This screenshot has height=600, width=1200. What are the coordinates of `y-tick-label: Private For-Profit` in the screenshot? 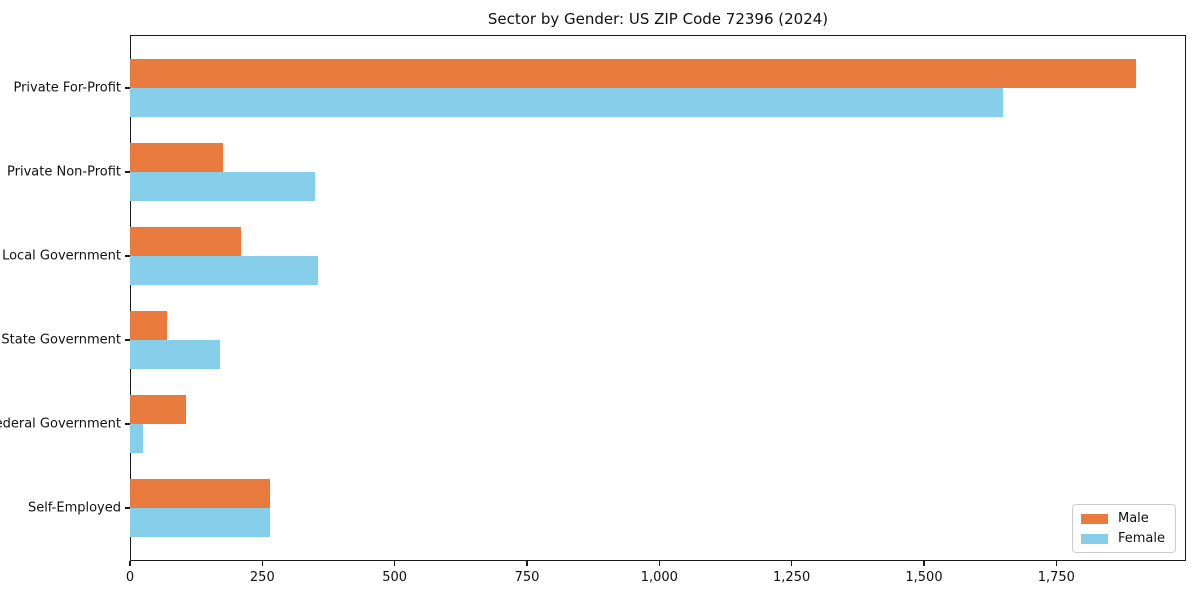 It's located at (67, 88).